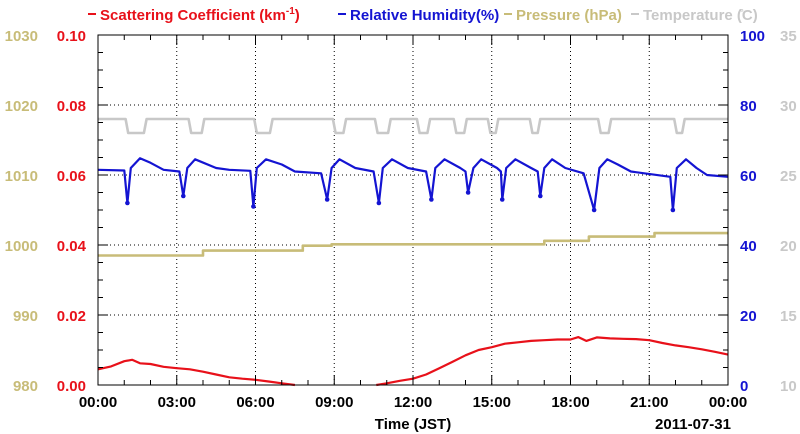 Image resolution: width=800 pixels, height=434 pixels. What do you see at coordinates (334, 402) in the screenshot?
I see `x-tick-label: 09:00` at bounding box center [334, 402].